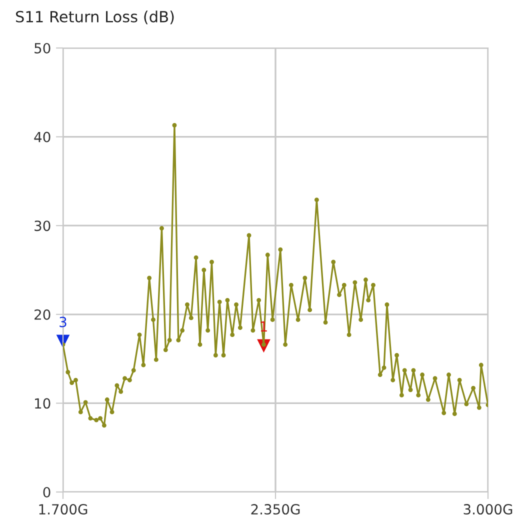 The width and height of the screenshot is (521, 532). I want to click on y-tick-label: 50, so click(42, 48).